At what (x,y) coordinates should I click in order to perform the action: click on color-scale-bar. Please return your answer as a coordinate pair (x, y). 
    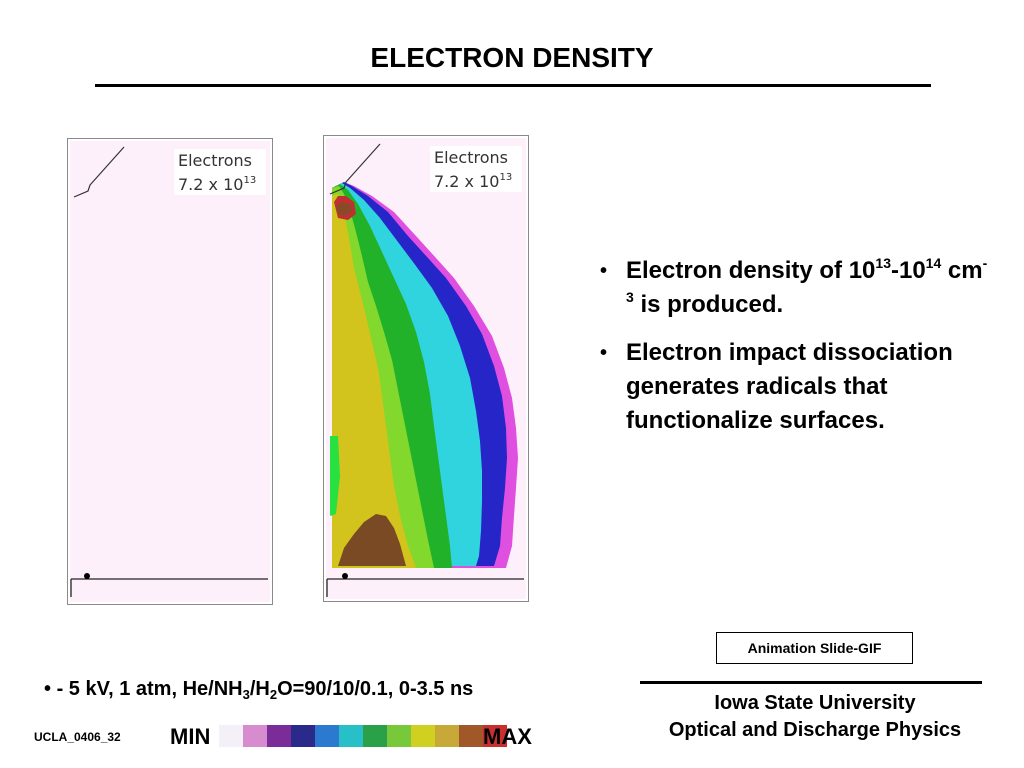
    Looking at the image, I should click on (363, 736).